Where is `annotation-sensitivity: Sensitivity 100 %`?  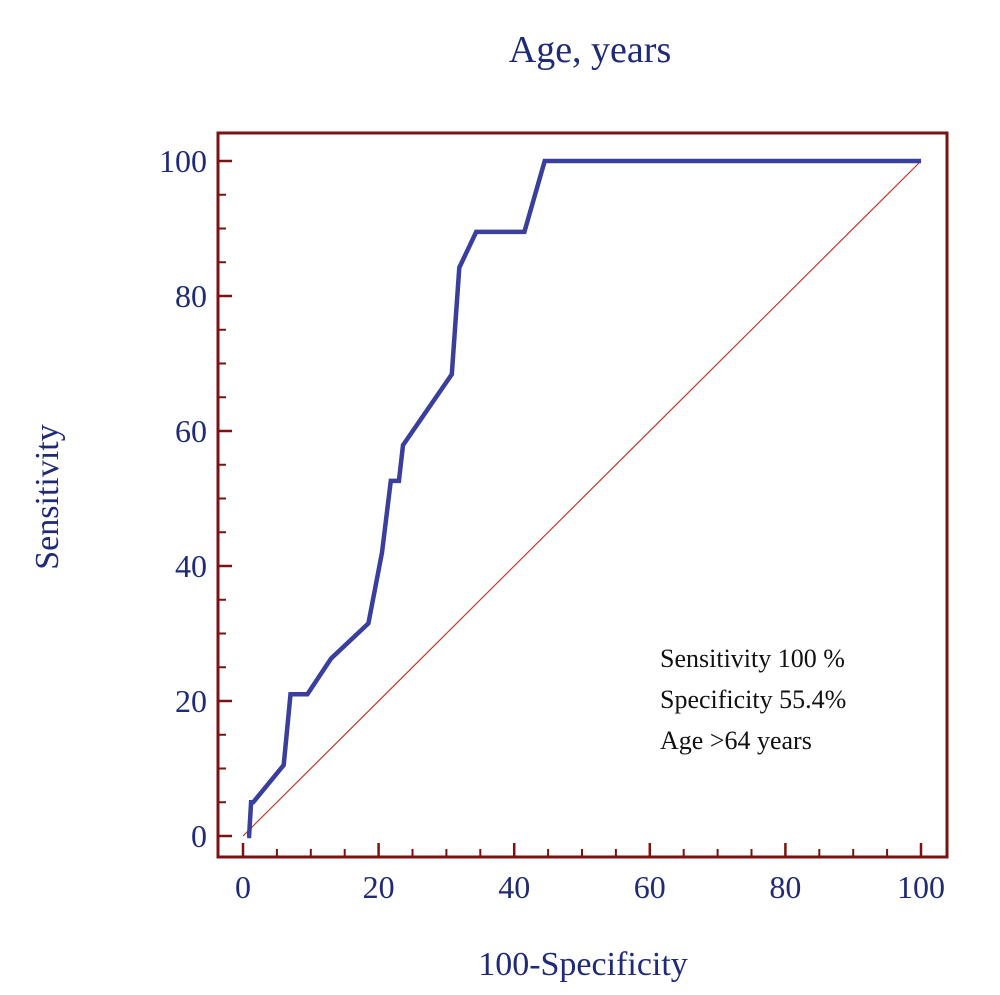
annotation-sensitivity: Sensitivity 100 % is located at coordinates (752, 658).